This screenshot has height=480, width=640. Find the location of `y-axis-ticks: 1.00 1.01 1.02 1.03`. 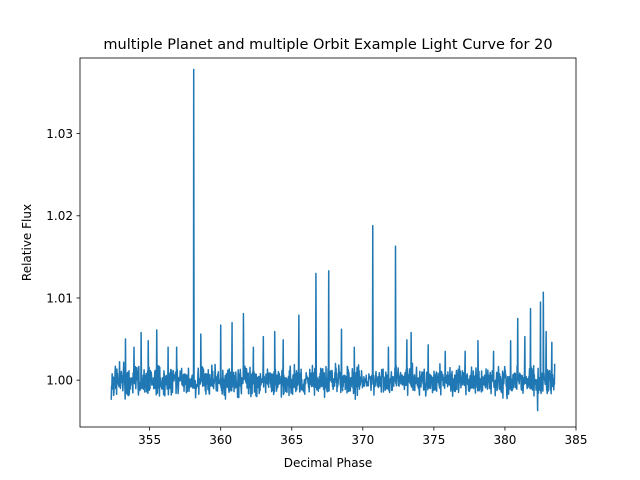

y-axis-ticks: 1.00 1.01 1.02 1.03 is located at coordinates (63, 257).